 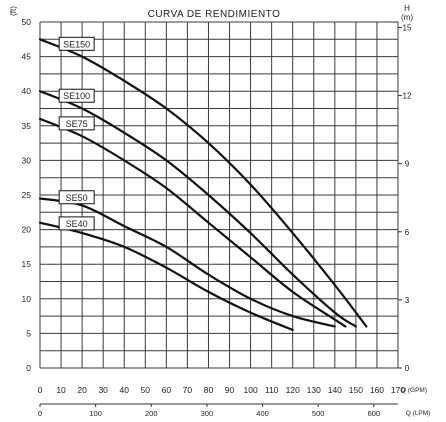 I want to click on y-right-axis-label-unit: (m), so click(x=407, y=17).